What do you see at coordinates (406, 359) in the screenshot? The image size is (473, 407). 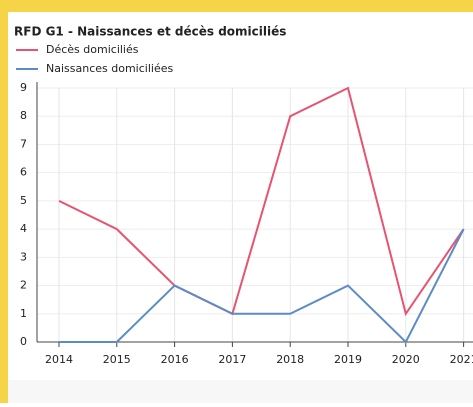 I see `x-tick-label: 2020` at bounding box center [406, 359].